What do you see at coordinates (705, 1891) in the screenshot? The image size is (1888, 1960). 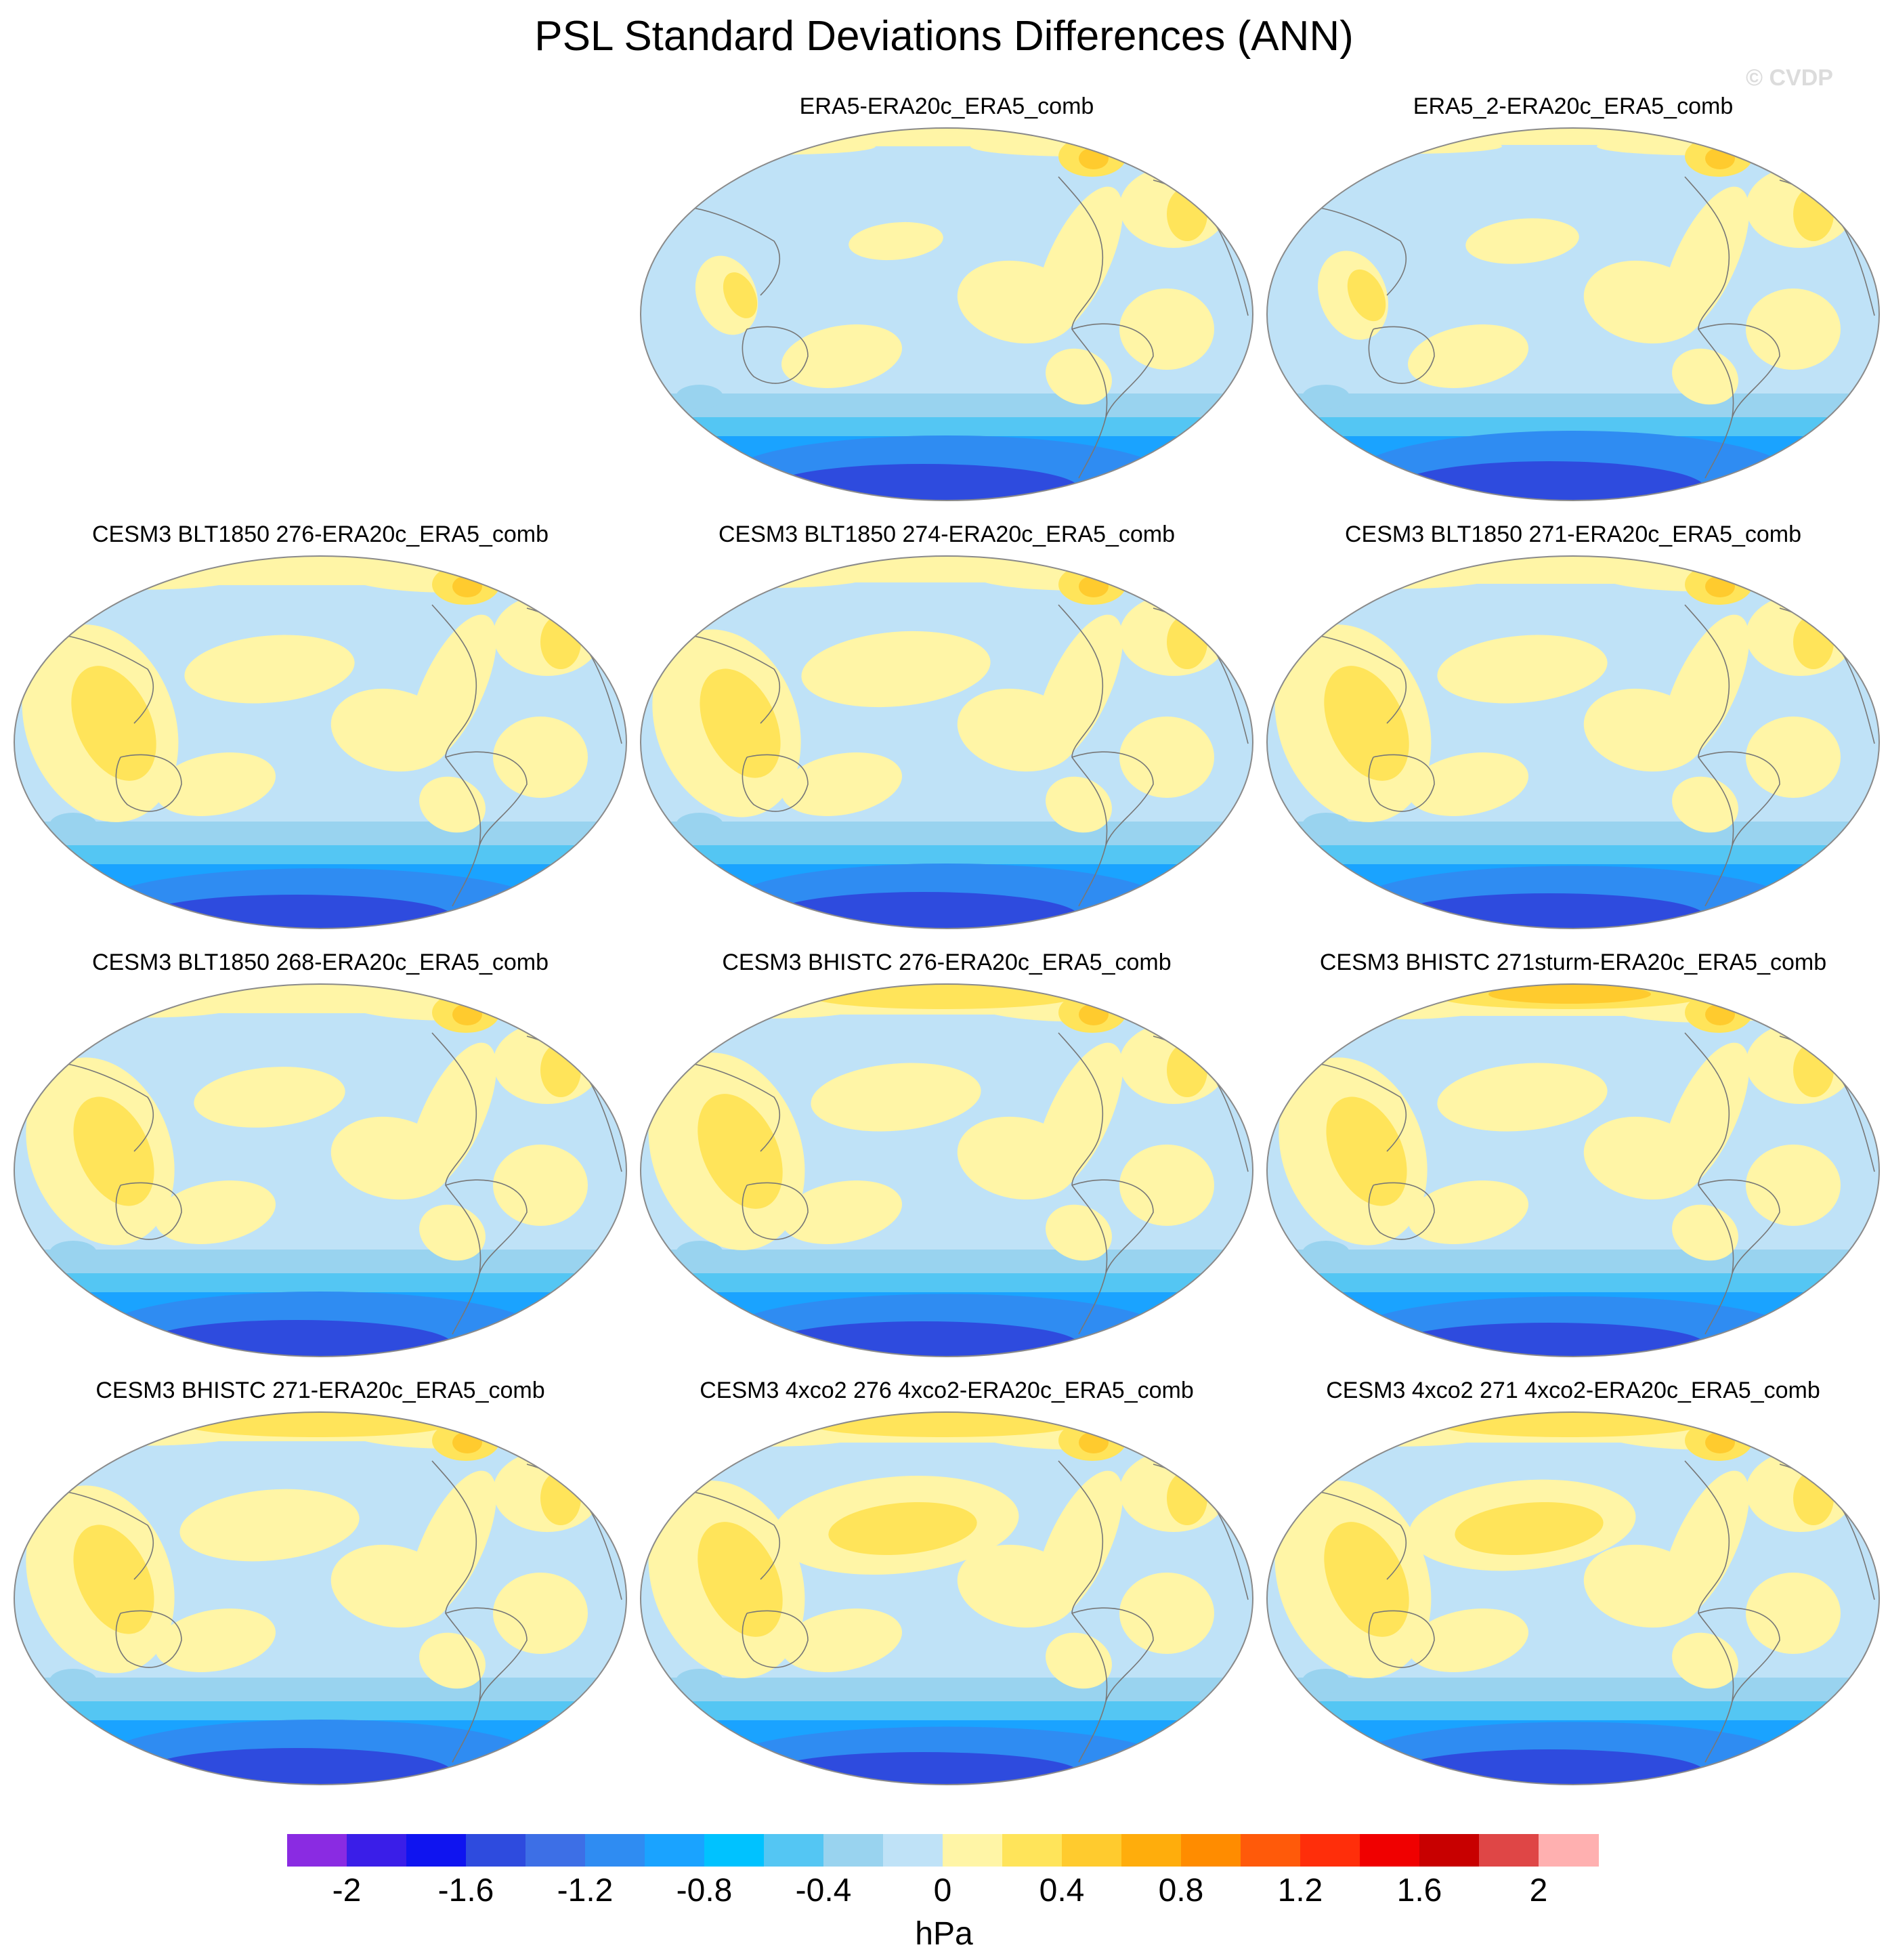 I see `colorbar-tick-label: -0.8` at bounding box center [705, 1891].